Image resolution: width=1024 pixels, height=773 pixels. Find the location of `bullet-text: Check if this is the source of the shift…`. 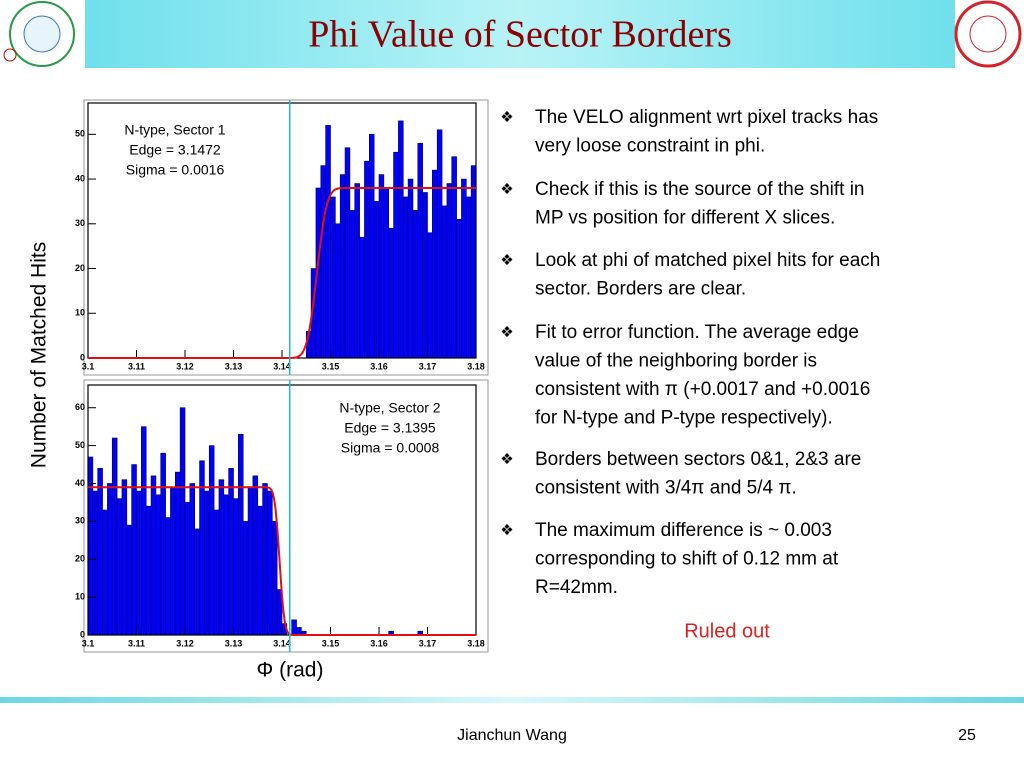

bullet-text: Check if this is the source of the shift… is located at coordinates (700, 189).